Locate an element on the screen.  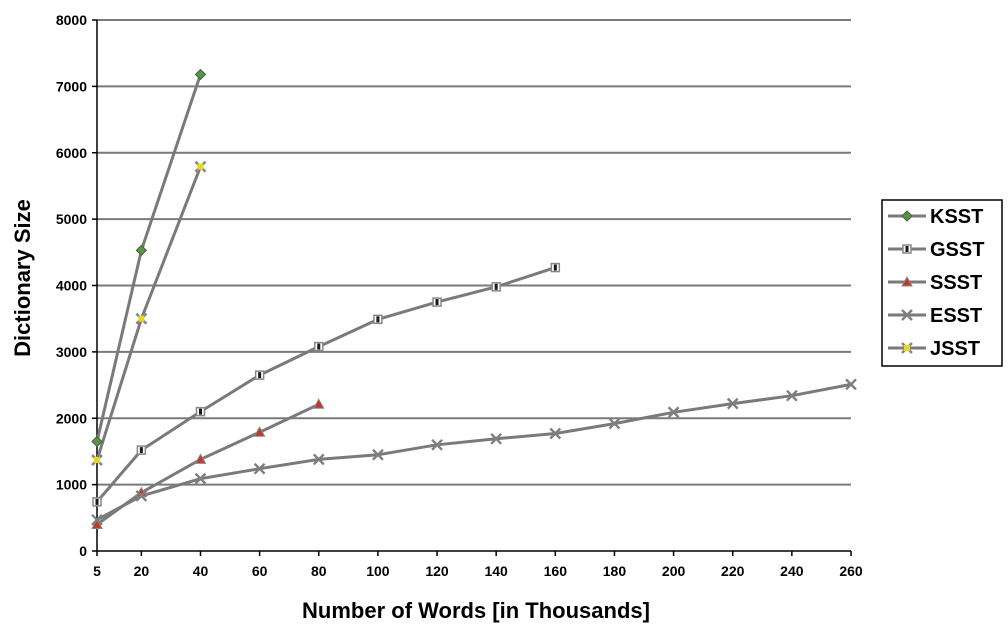
y-axis-title: Dictionary Size is located at coordinates (22, 278).